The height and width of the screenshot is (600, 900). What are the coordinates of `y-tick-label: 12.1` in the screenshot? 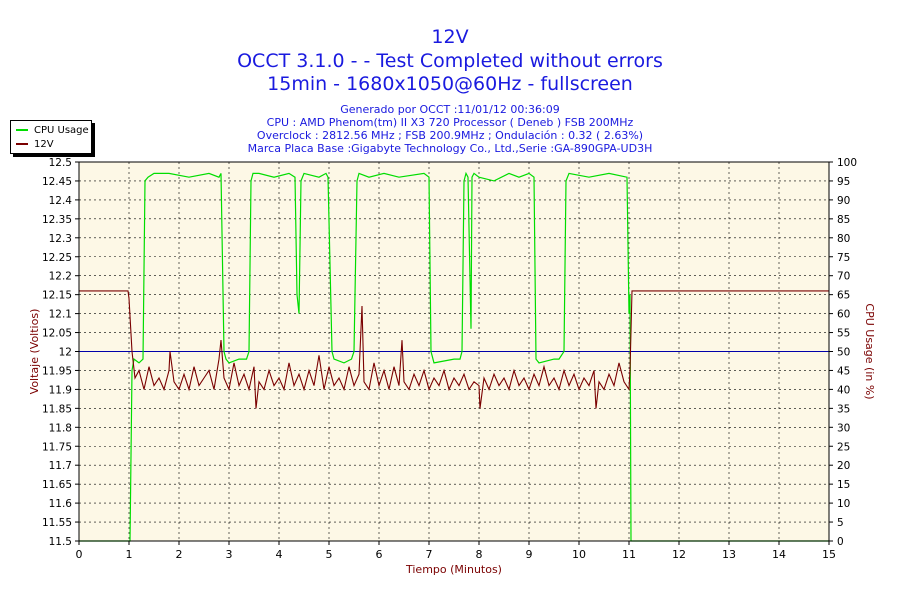 It's located at (60, 315).